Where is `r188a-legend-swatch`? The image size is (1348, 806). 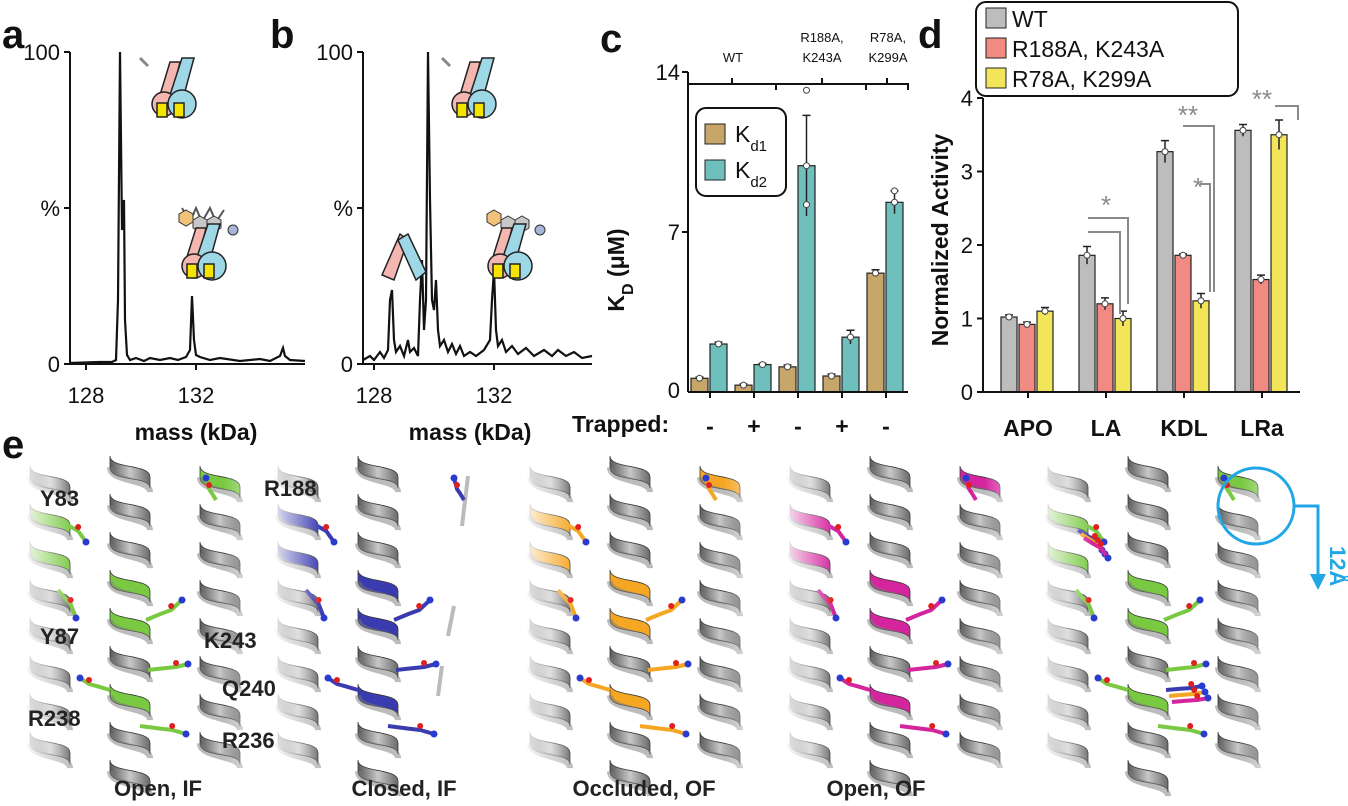 r188a-legend-swatch is located at coordinates (996, 48).